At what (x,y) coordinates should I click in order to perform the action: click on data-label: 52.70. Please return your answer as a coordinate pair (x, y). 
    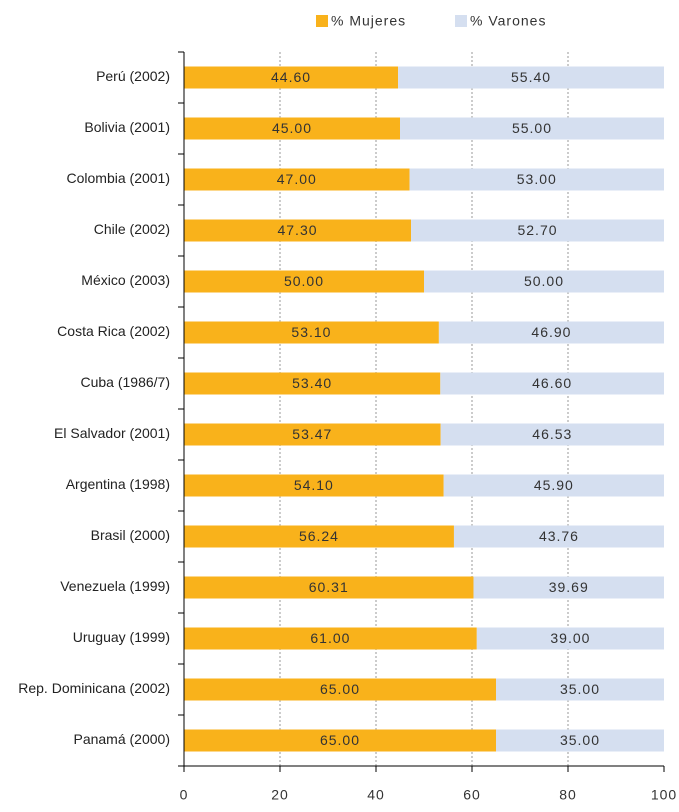
    Looking at the image, I should click on (537, 230).